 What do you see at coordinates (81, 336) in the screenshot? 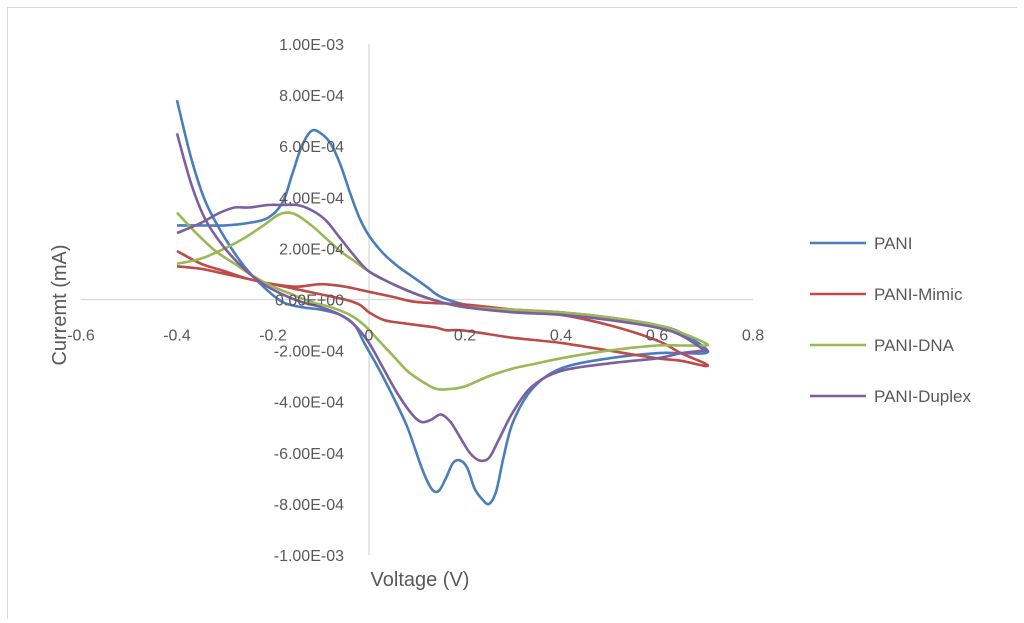
I see `x-tick-label: -0.6` at bounding box center [81, 336].